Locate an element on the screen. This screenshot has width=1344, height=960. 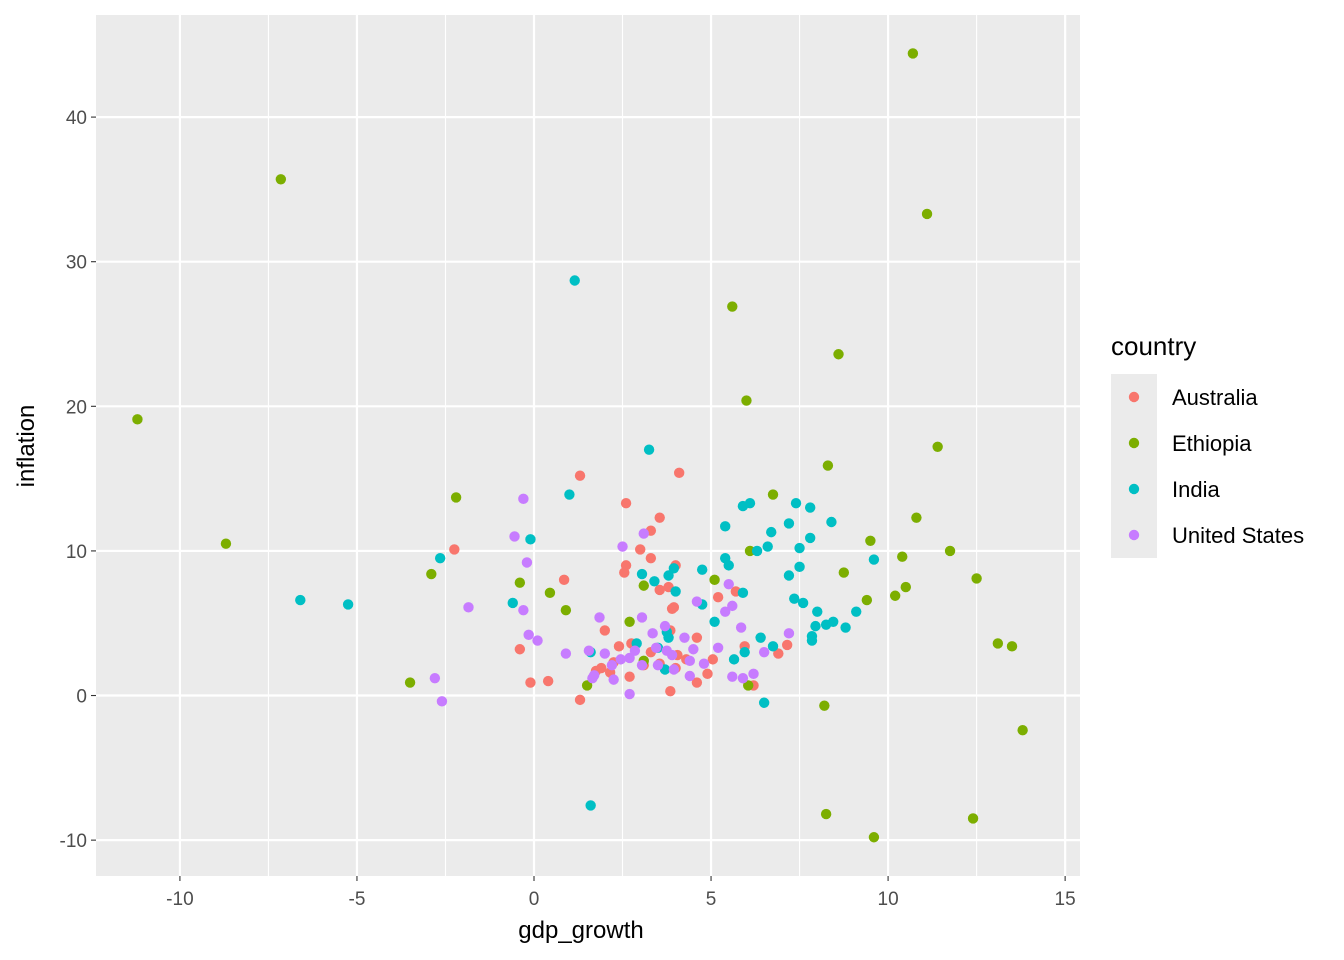
legend-label: Australia is located at coordinates (1215, 397).